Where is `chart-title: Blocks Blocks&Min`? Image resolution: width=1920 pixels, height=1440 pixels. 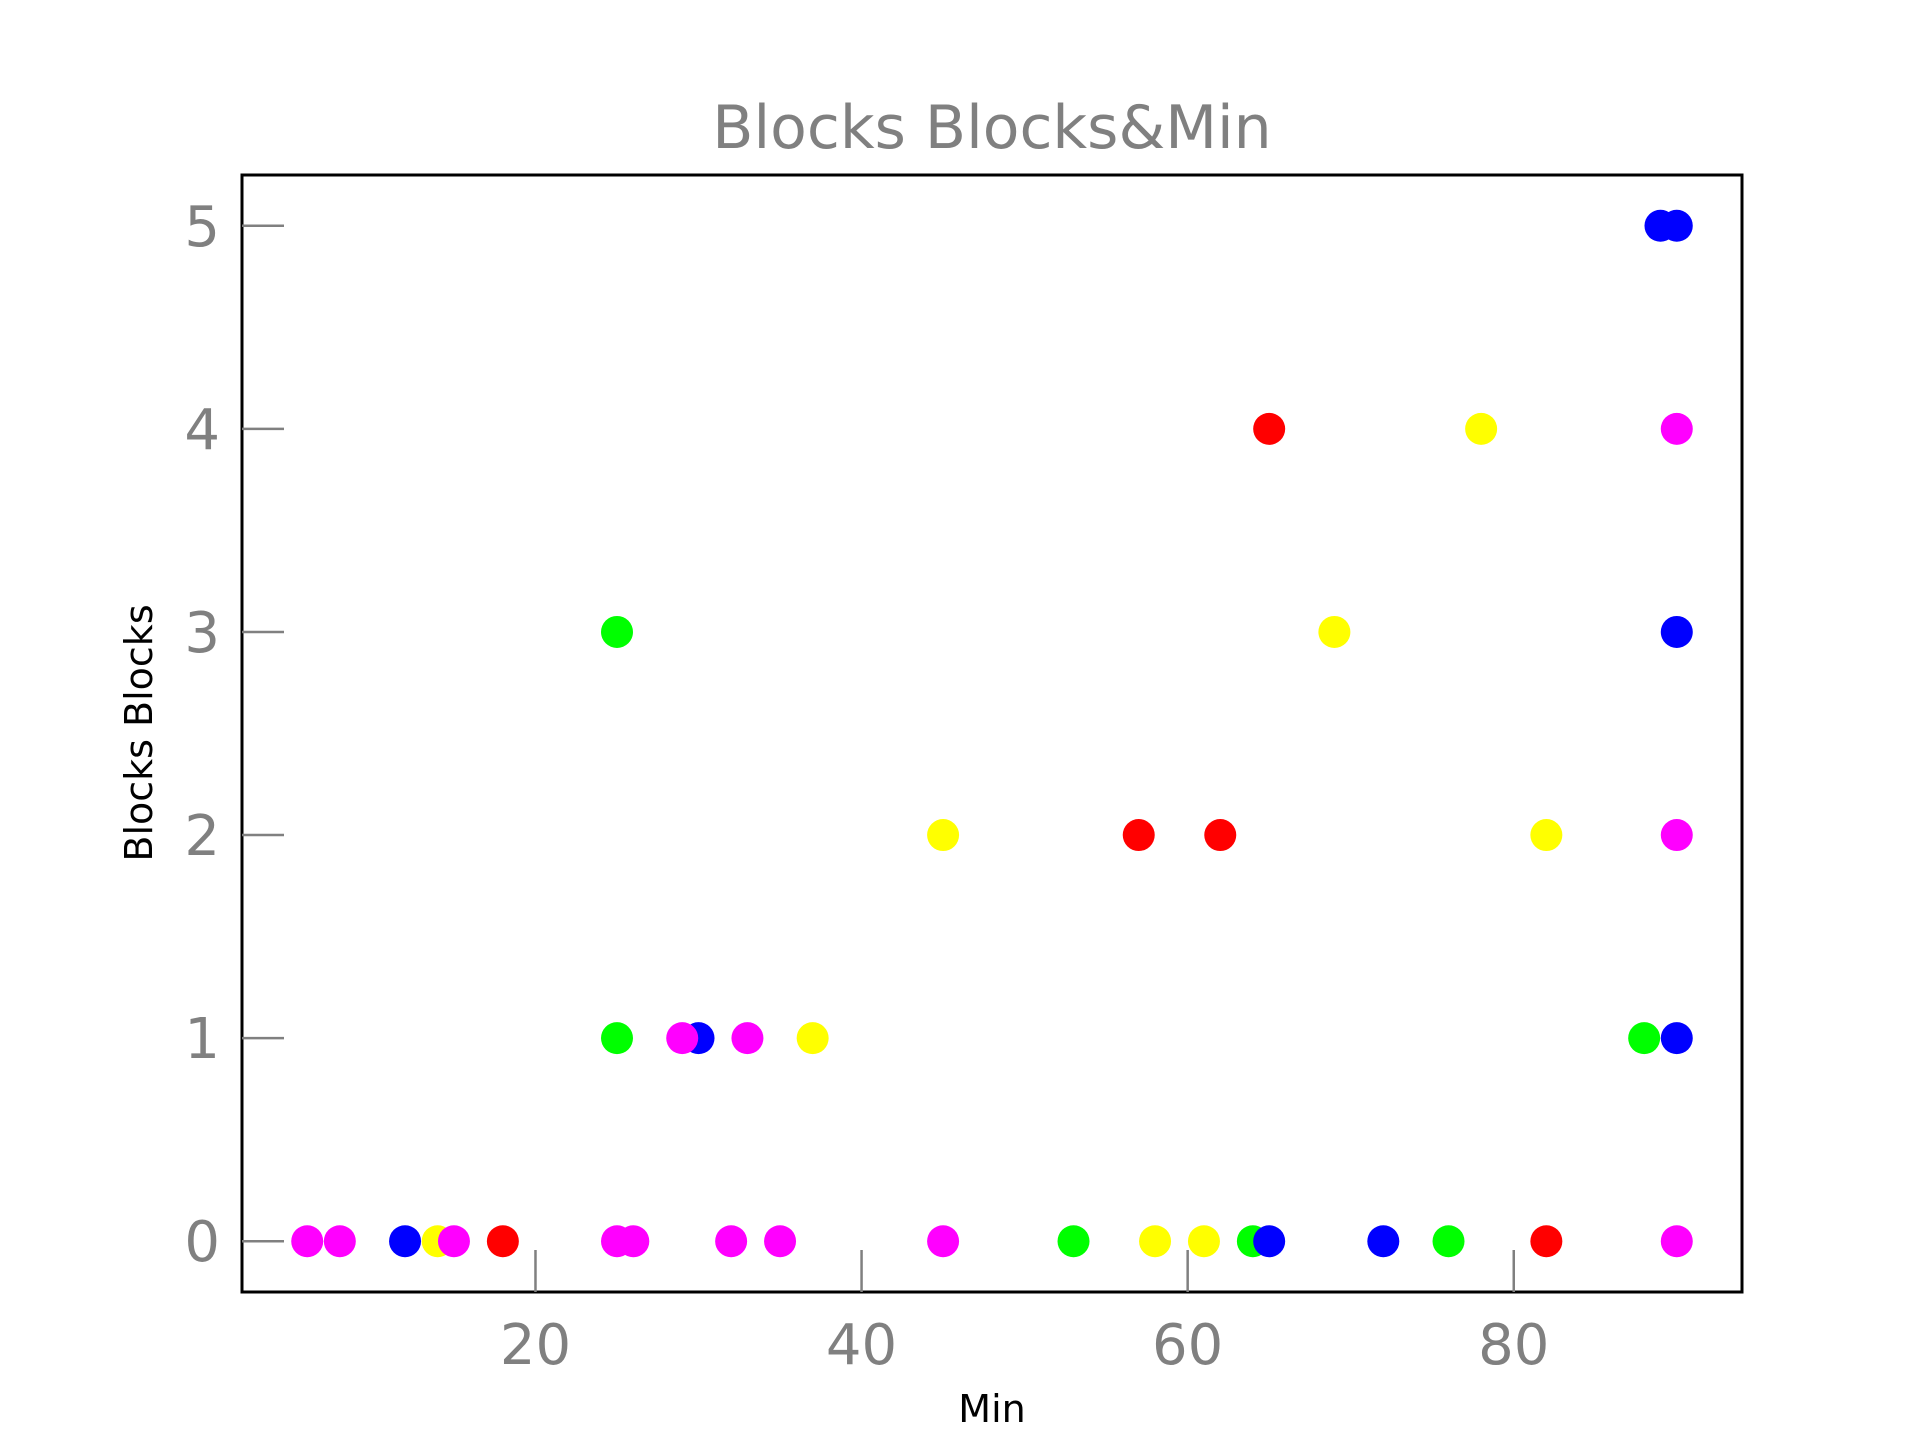 chart-title: Blocks Blocks&Min is located at coordinates (991, 128).